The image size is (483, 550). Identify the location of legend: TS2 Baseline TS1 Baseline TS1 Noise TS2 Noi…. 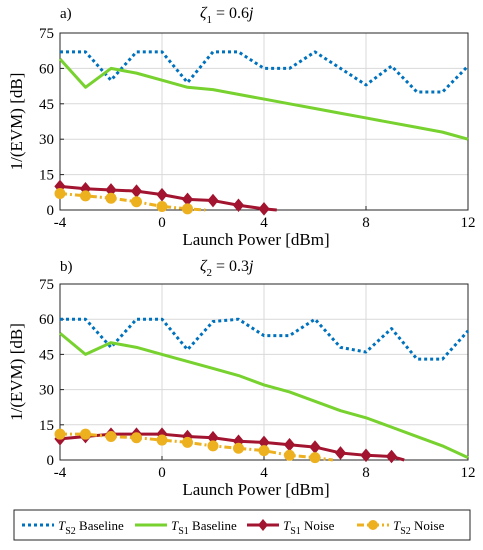
(242, 525).